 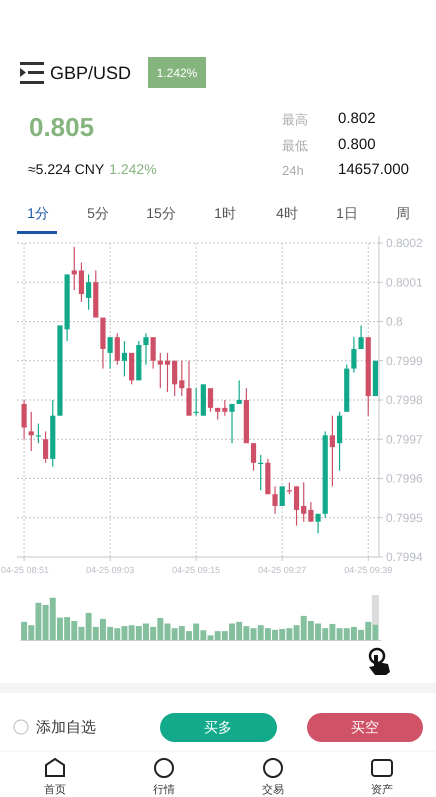 I want to click on text: 添加自选, so click(x=66, y=727).